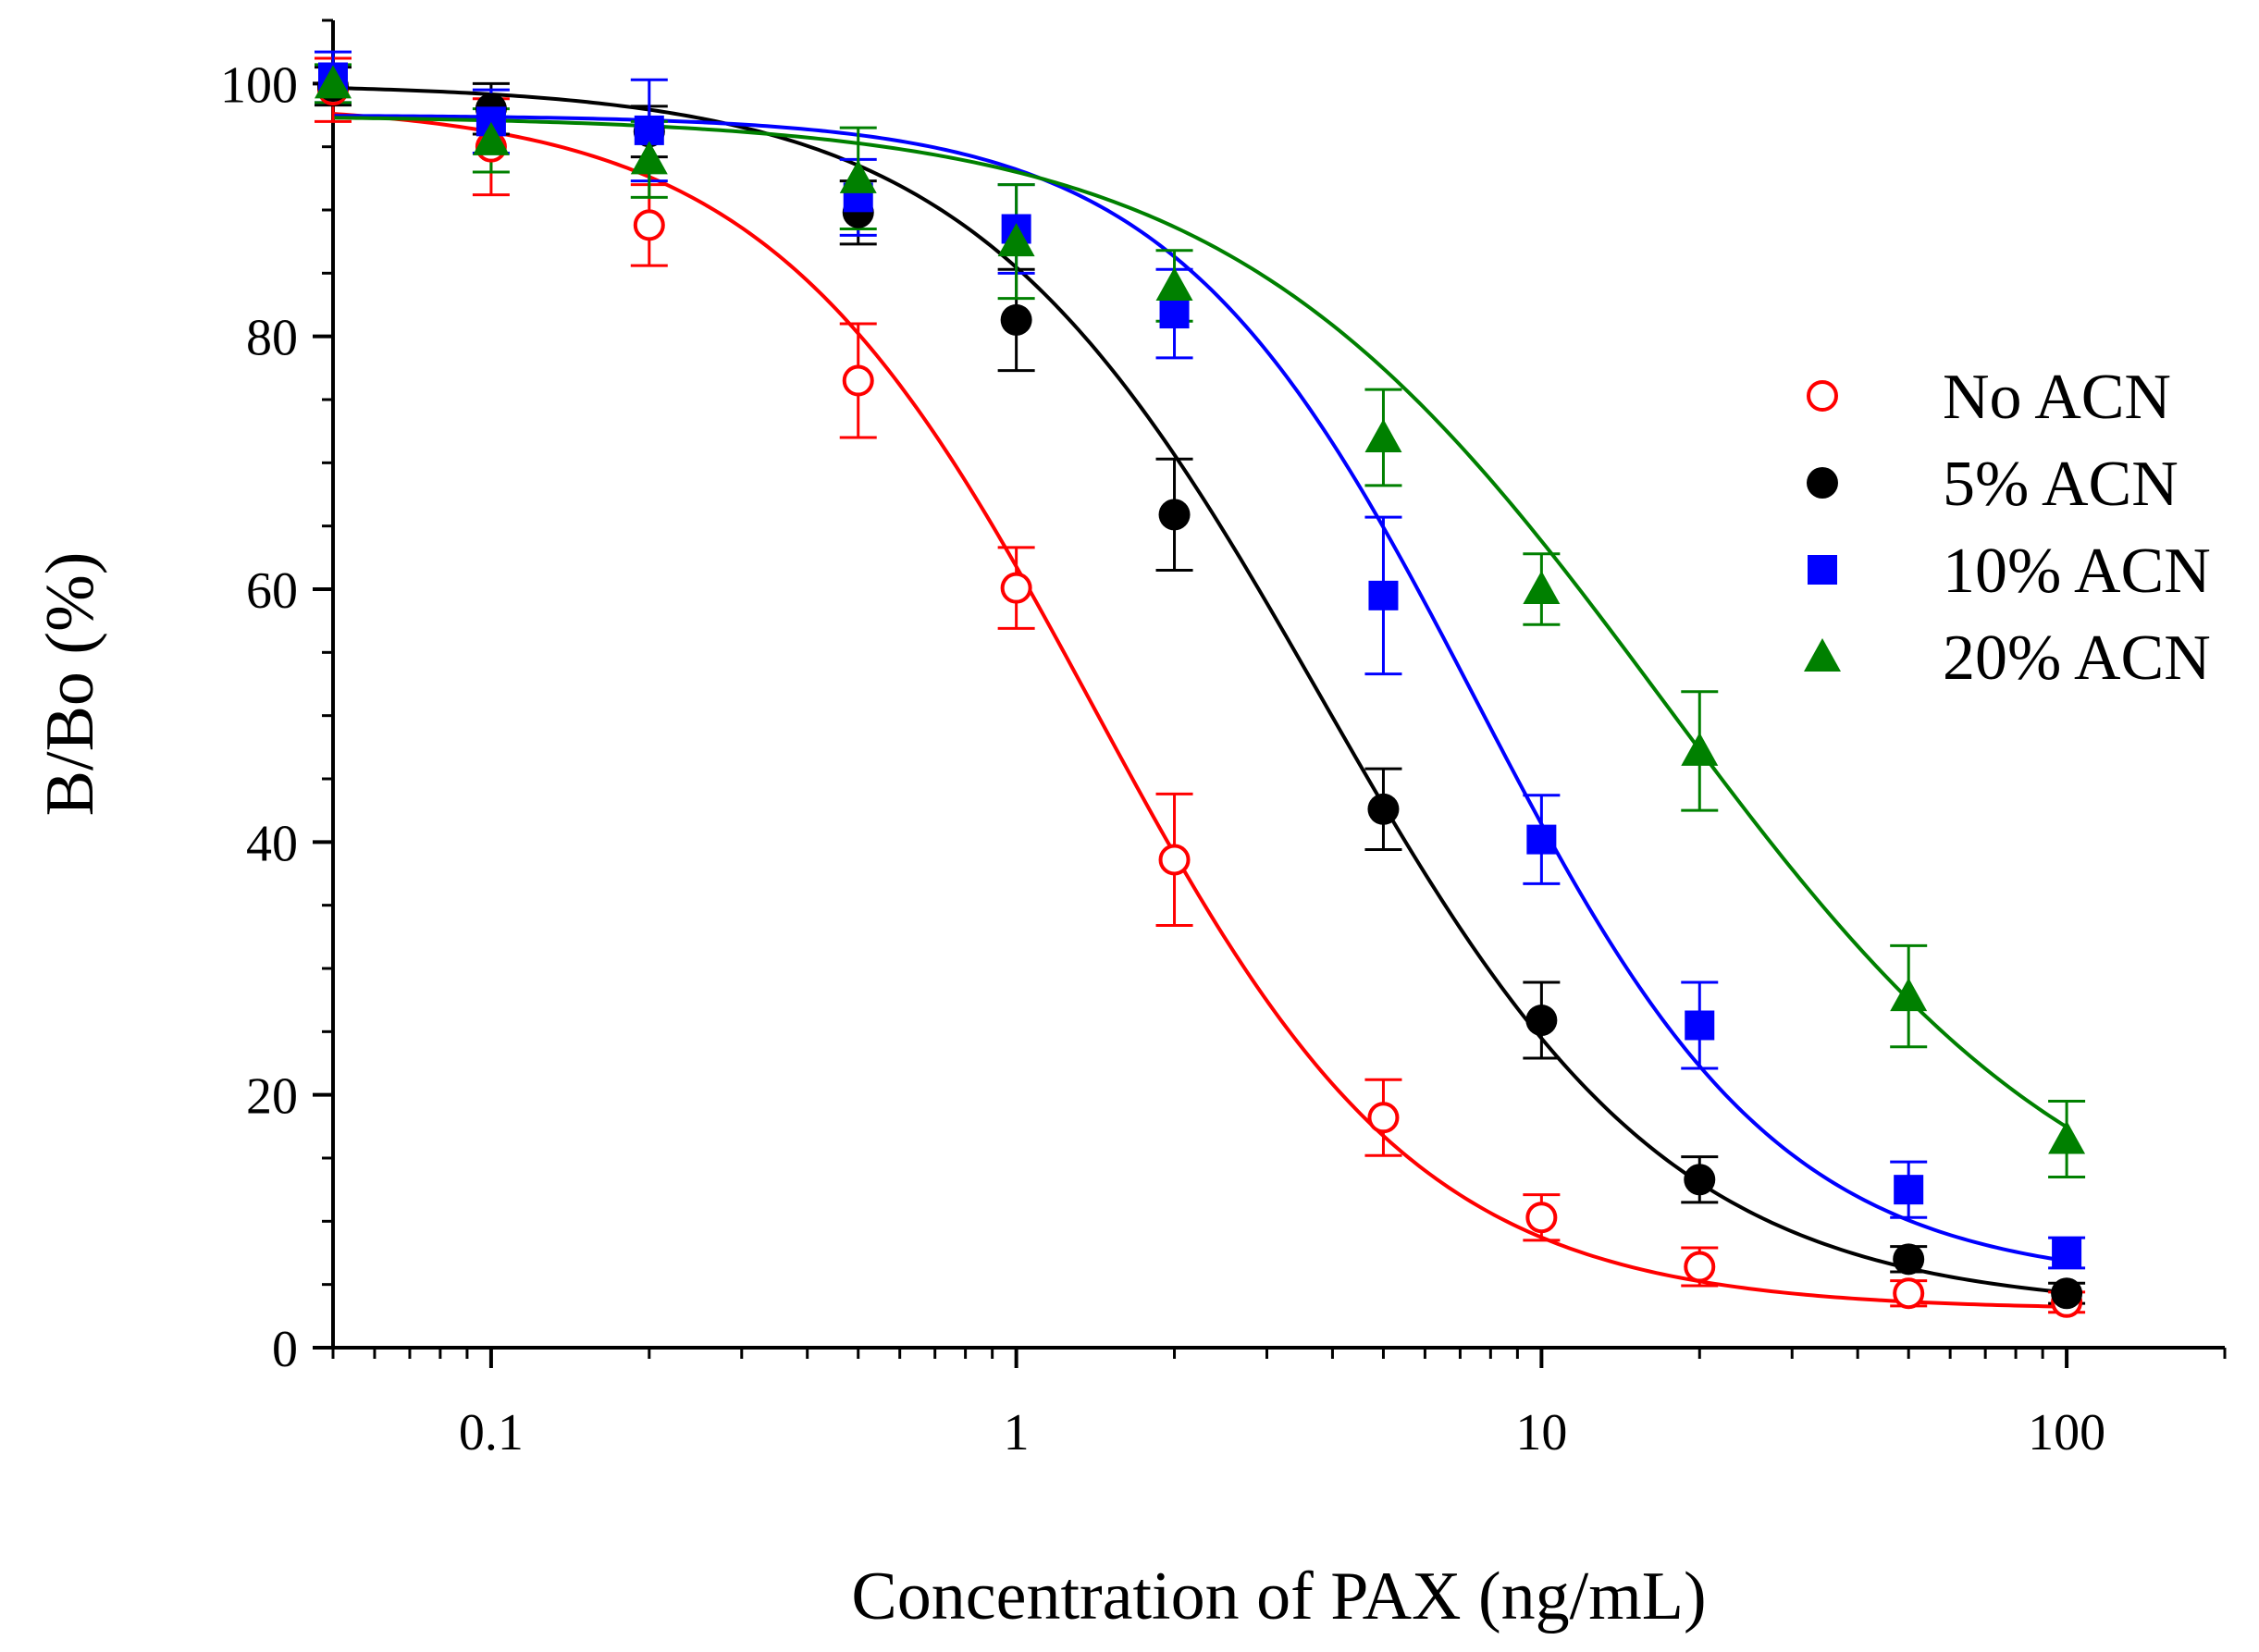  What do you see at coordinates (1278, 1597) in the screenshot?
I see `x-axis-title: Concentration of PAX (ng/mL)` at bounding box center [1278, 1597].